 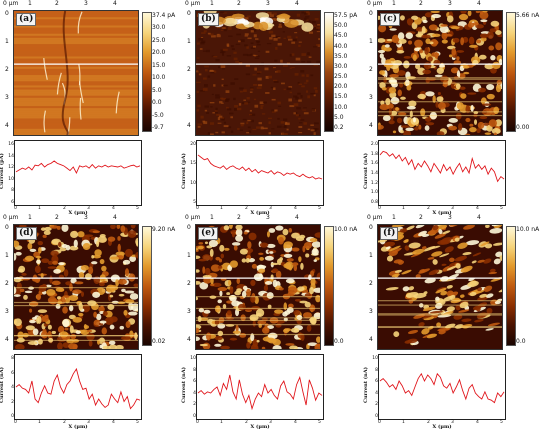 I want to click on colorbar-tick: -5.0, so click(x=158, y=115).